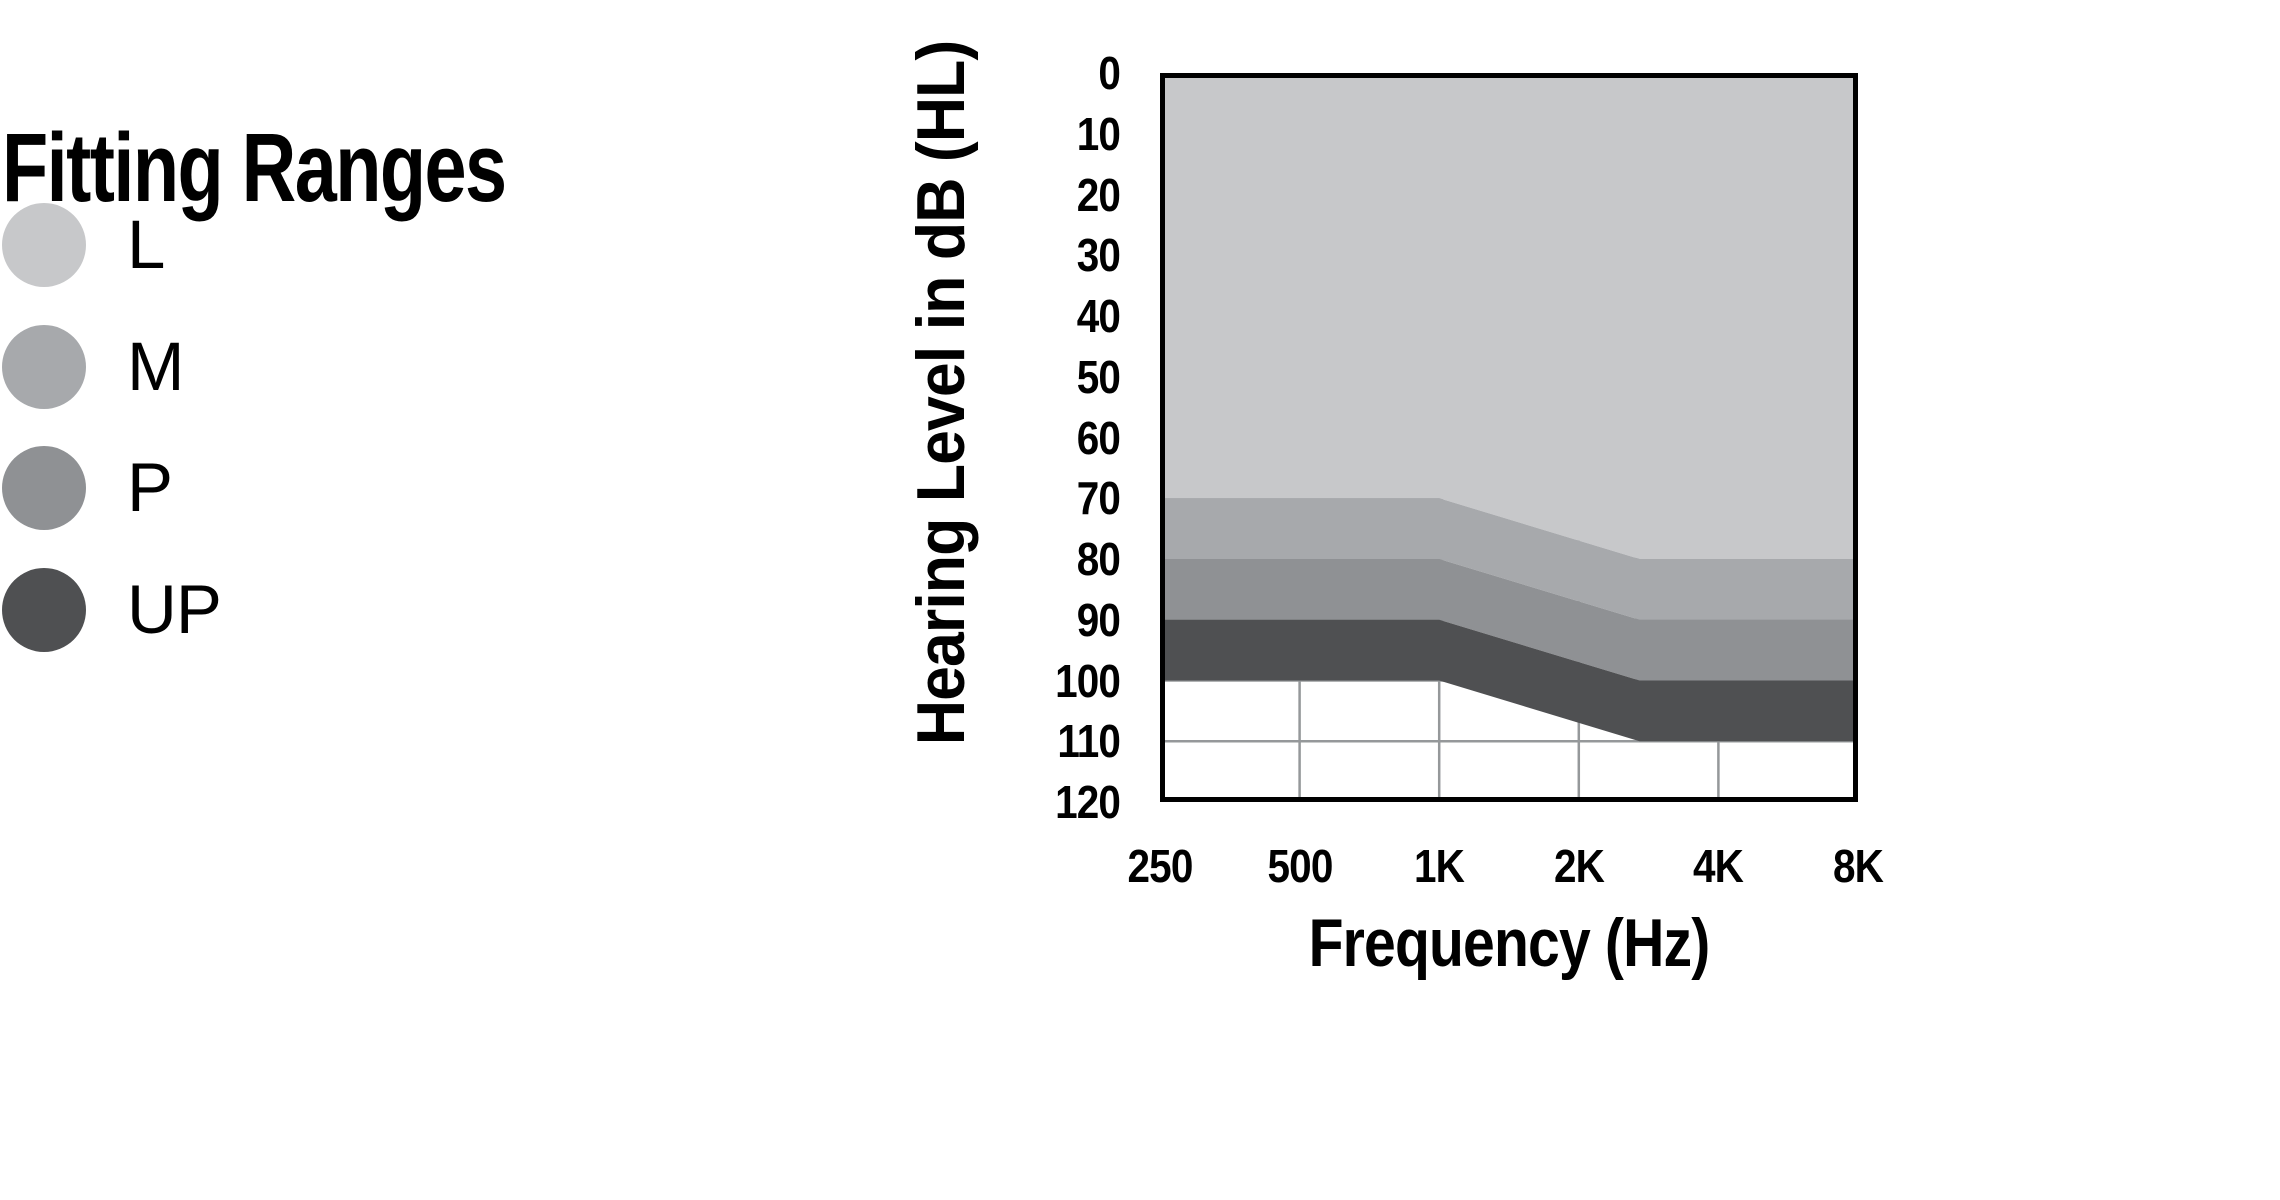 The image size is (2280, 1200). Describe the element at coordinates (1098, 195) in the screenshot. I see `y-tick-20: 20` at that location.